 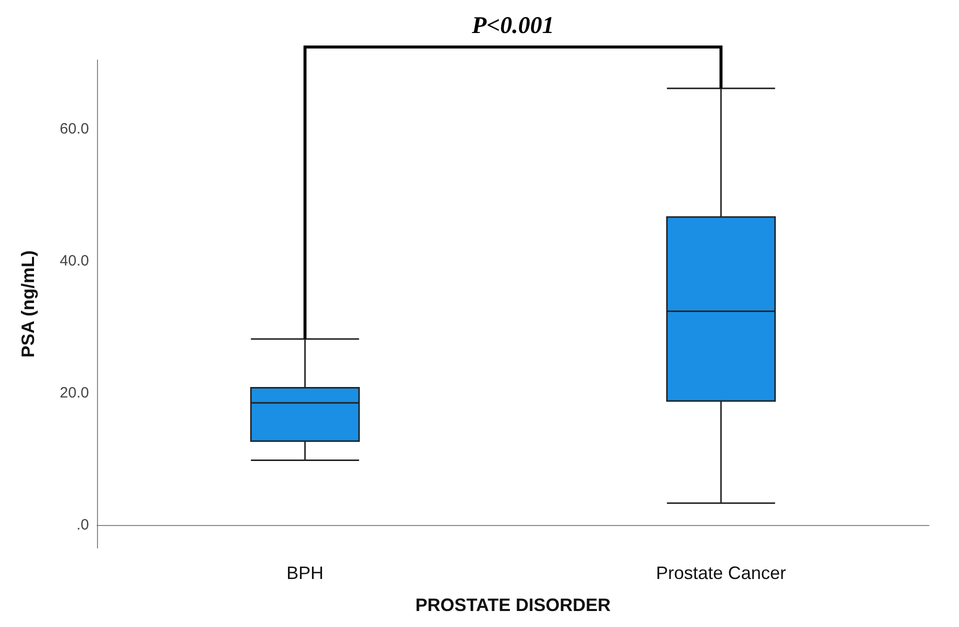 I want to click on x-axis-title: PROSTATE DISORDER, so click(x=513, y=605).